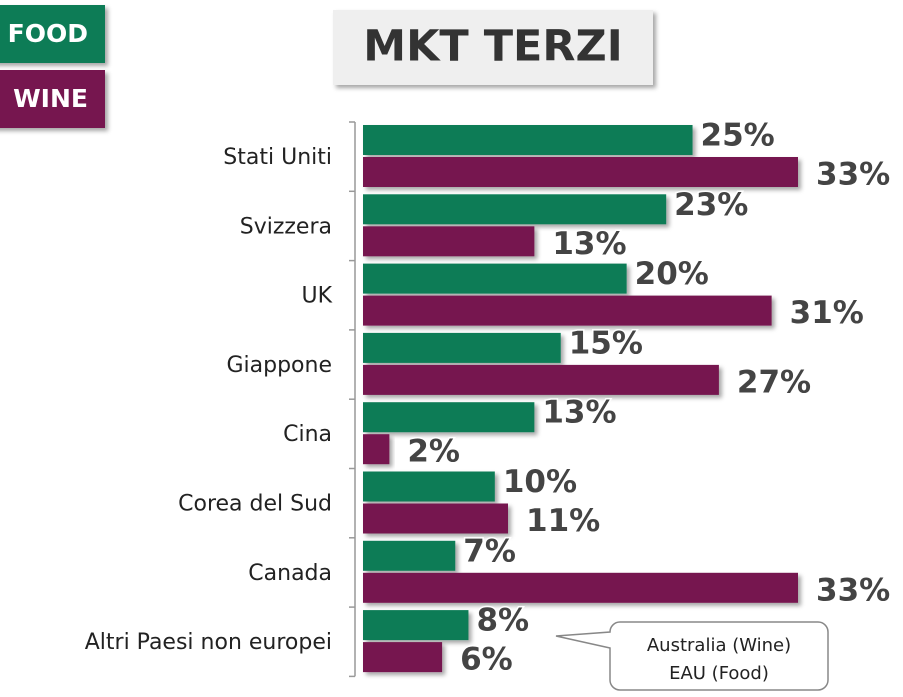  What do you see at coordinates (486, 660) in the screenshot?
I see `value-label: 6%` at bounding box center [486, 660].